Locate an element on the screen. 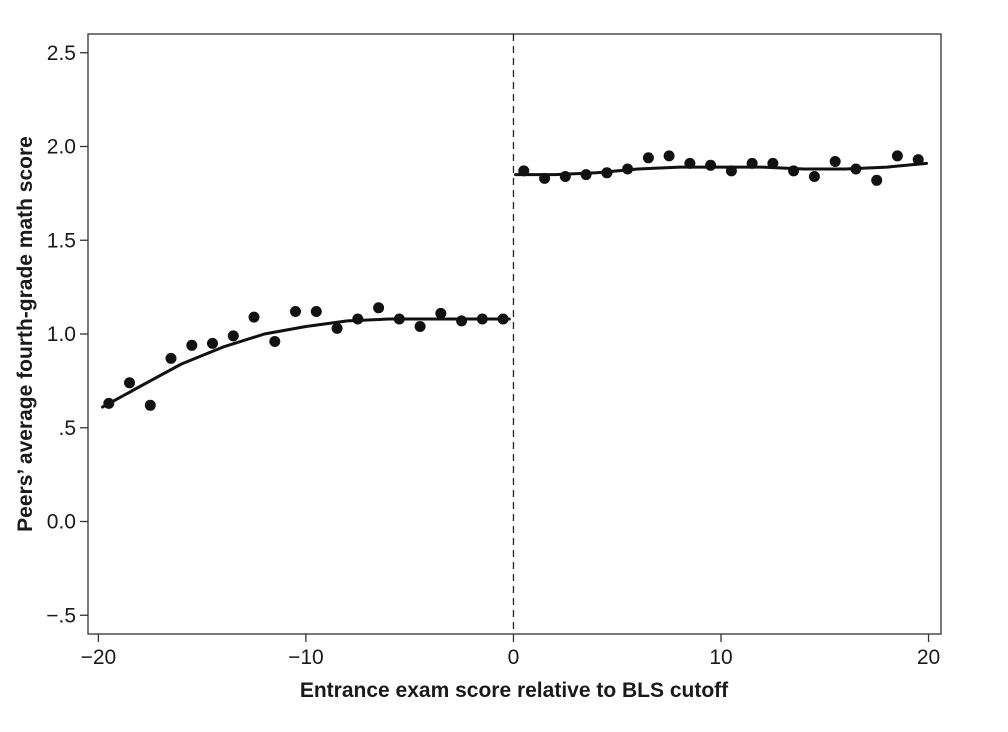 The image size is (1008, 732). y-axis-title: Peers’ average fourth-grade math score is located at coordinates (25, 334).